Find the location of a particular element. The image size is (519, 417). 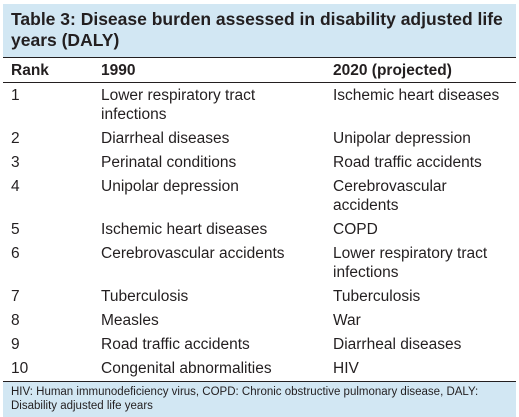

cause-2020-cell: HIV is located at coordinates (346, 368).